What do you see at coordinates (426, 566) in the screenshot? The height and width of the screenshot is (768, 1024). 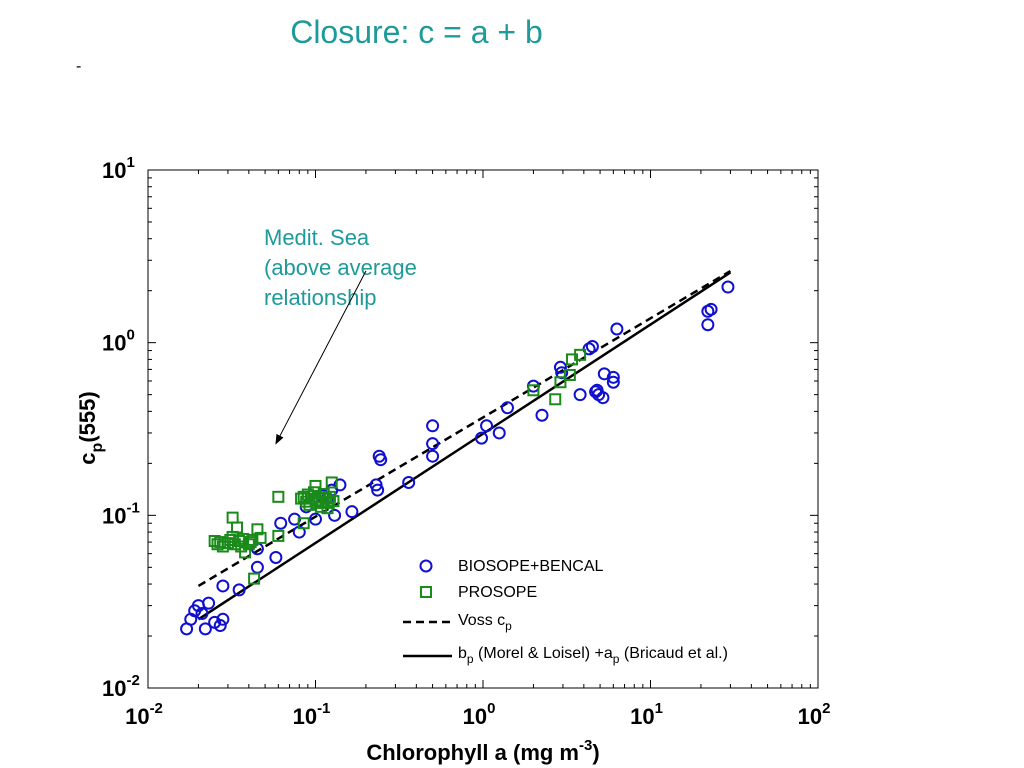 I see `legend-marker-circle` at bounding box center [426, 566].